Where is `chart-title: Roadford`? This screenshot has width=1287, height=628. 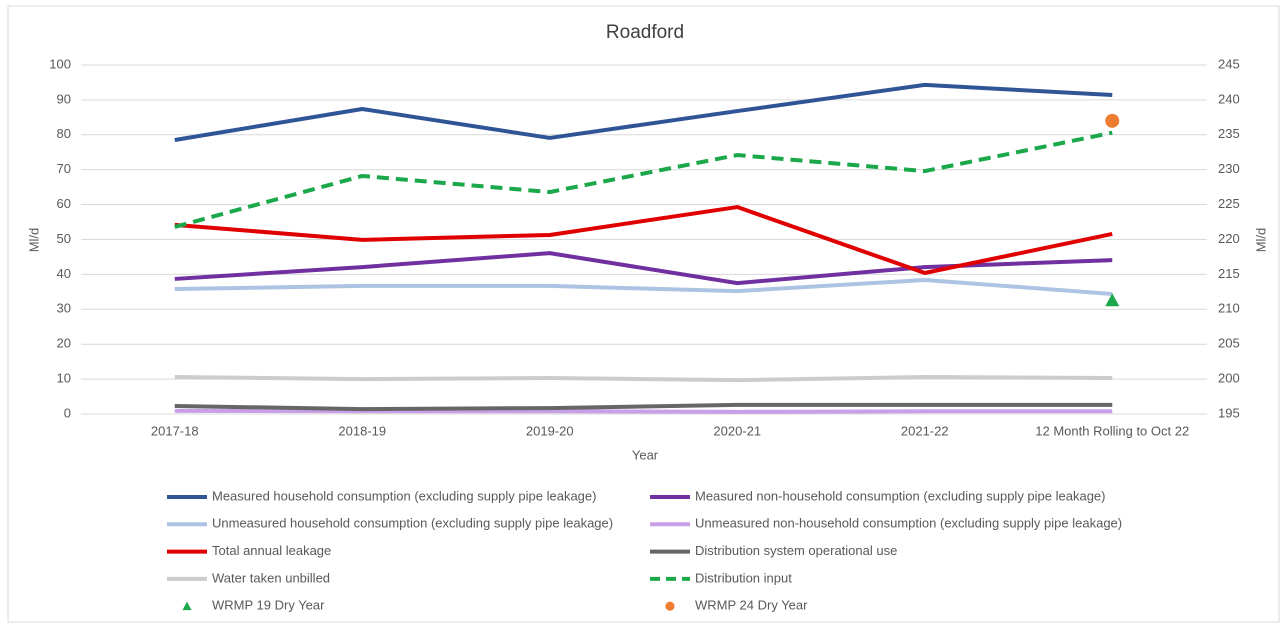 chart-title: Roadford is located at coordinates (645, 32).